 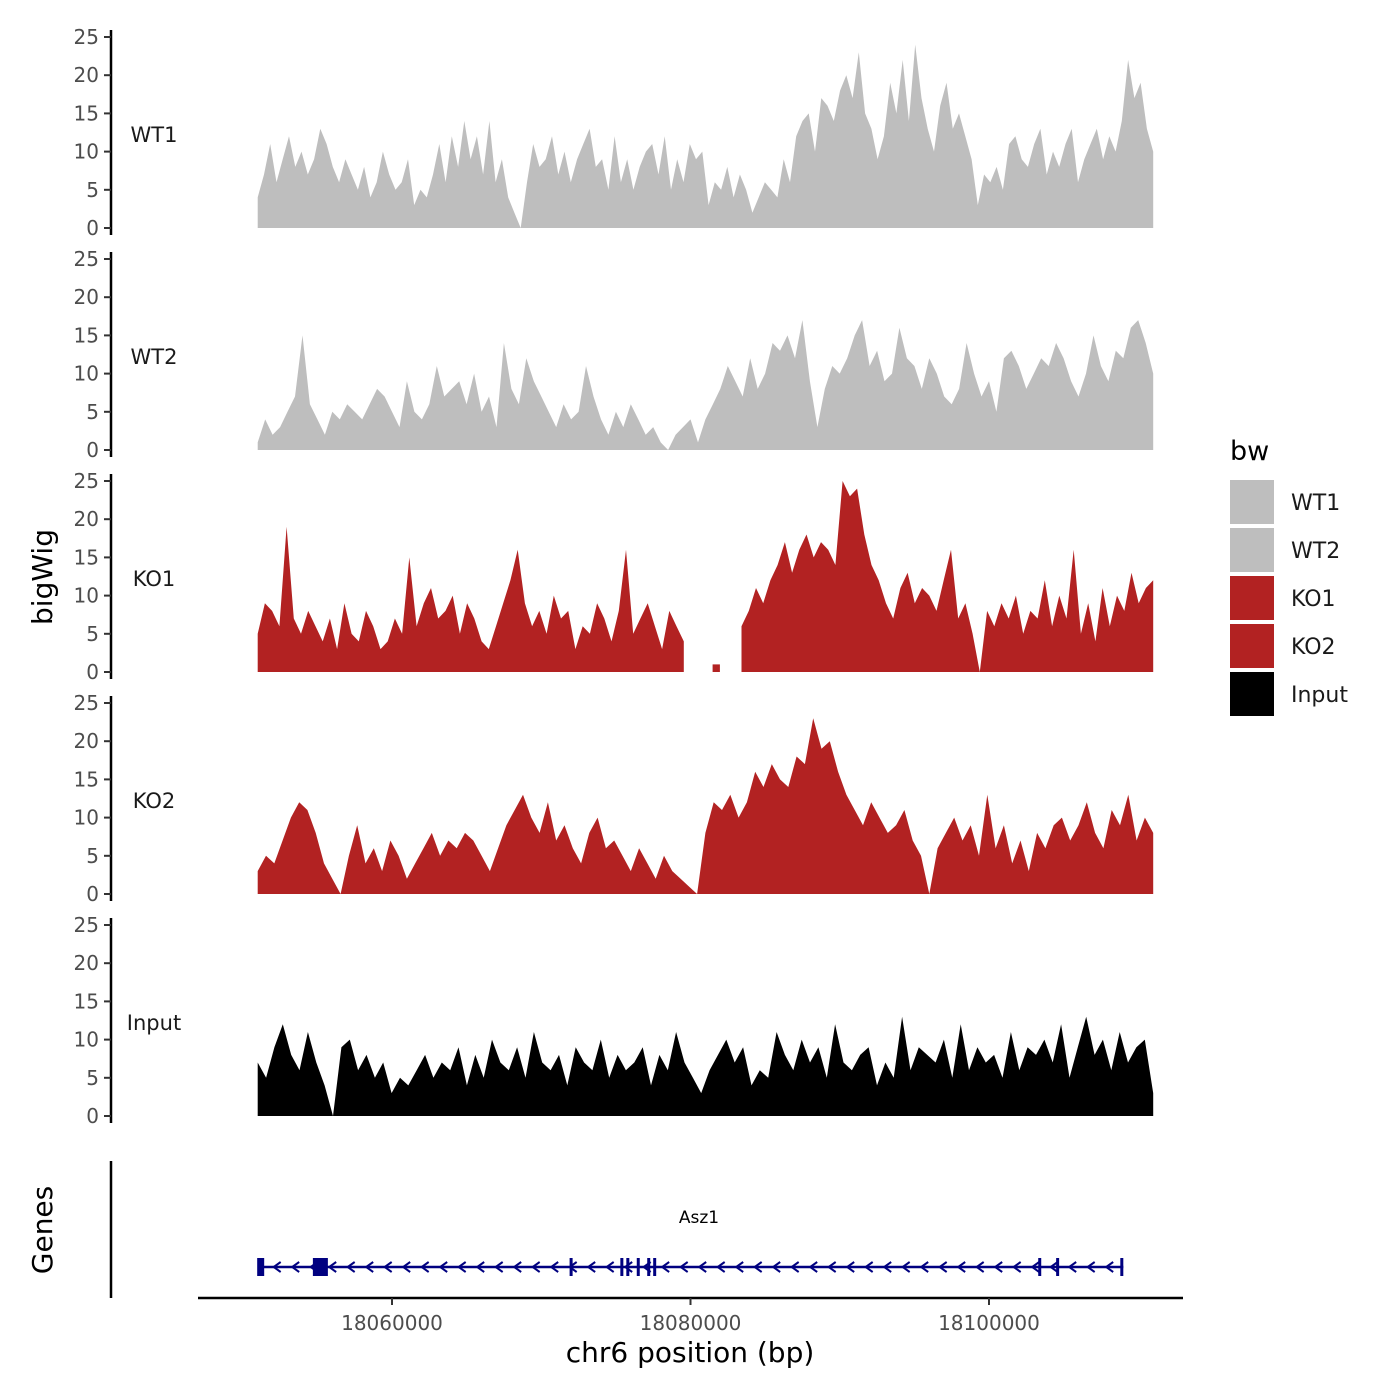 I want to click on gene-body, so click(x=690, y=1267).